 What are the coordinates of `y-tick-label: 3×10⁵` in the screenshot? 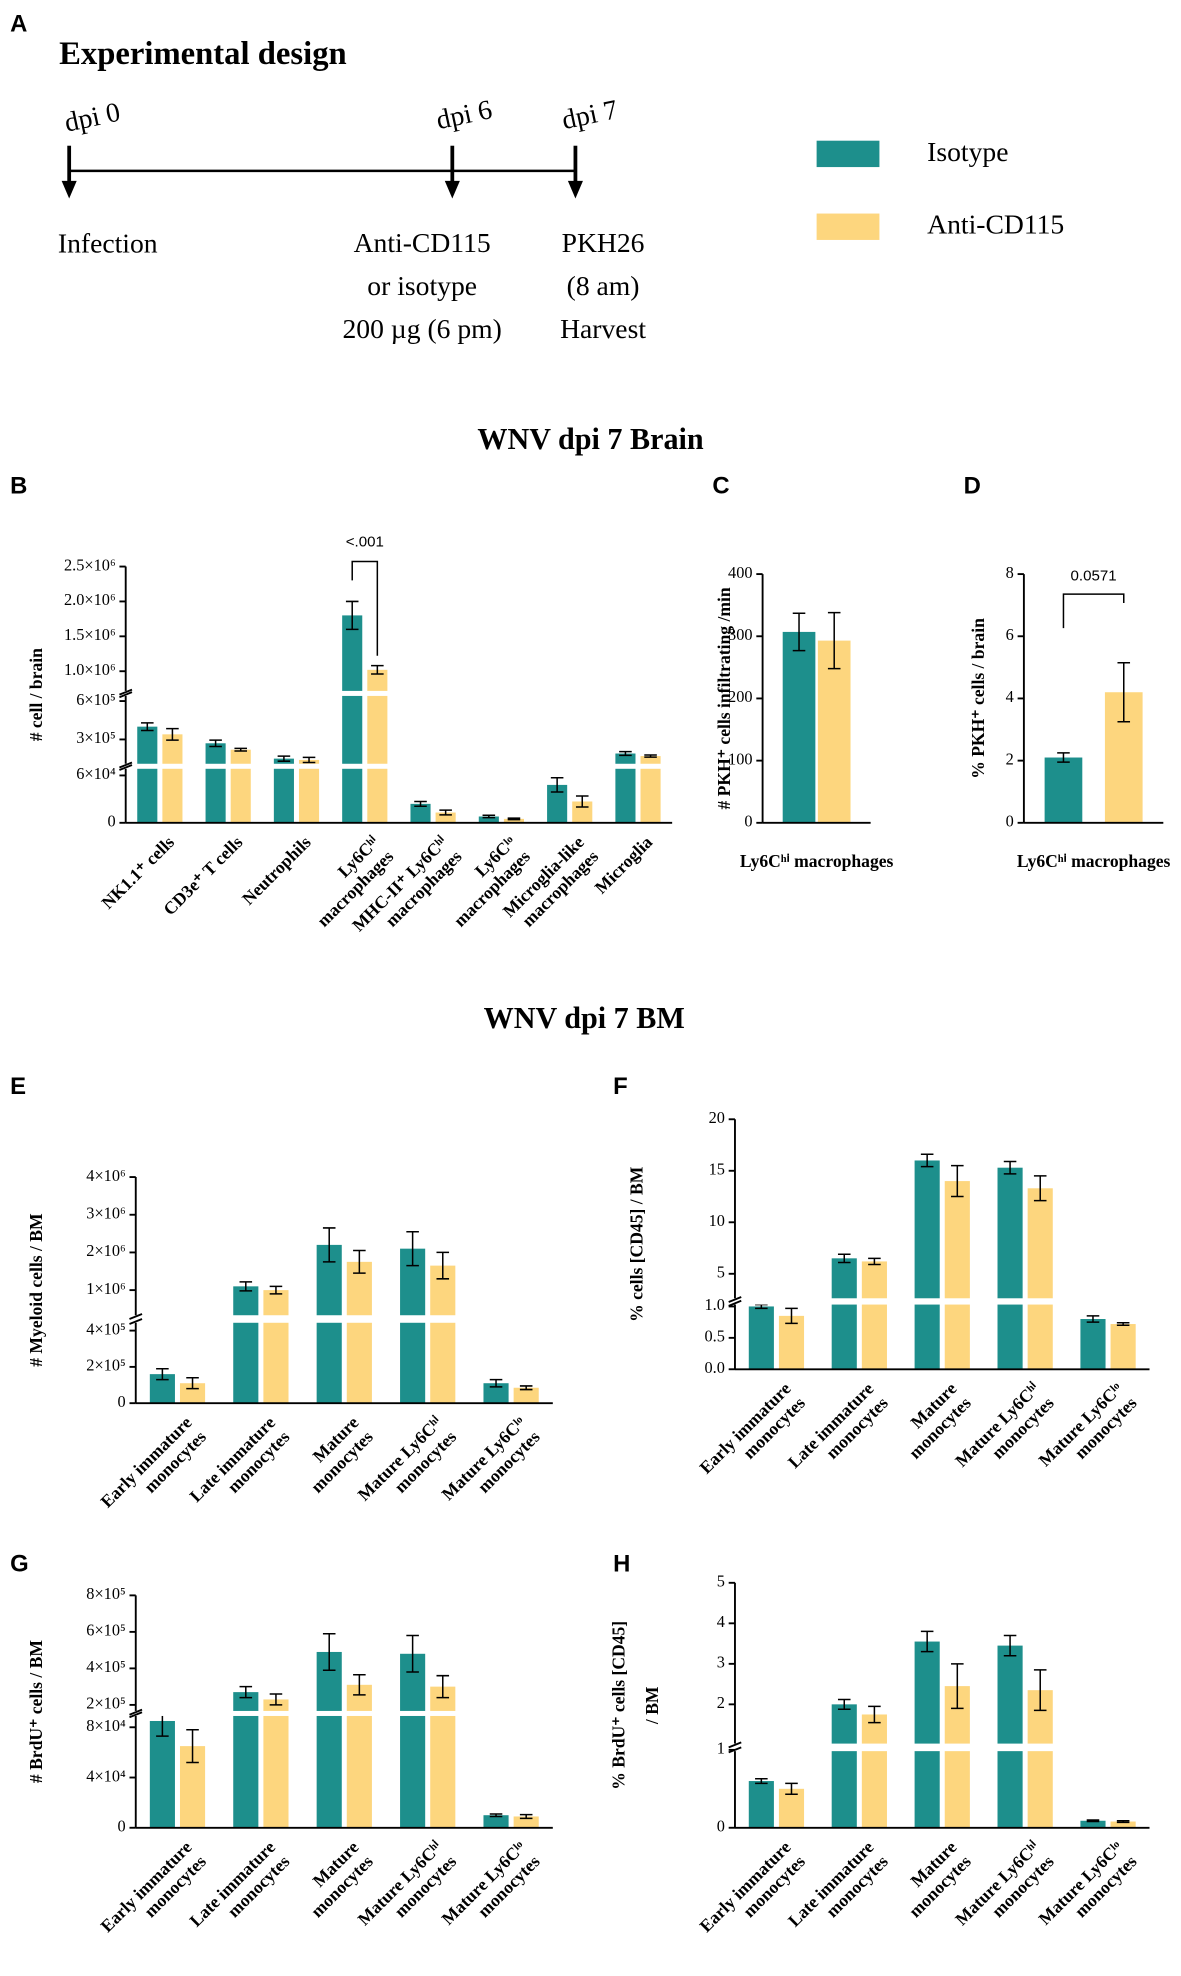 It's located at (95, 737).